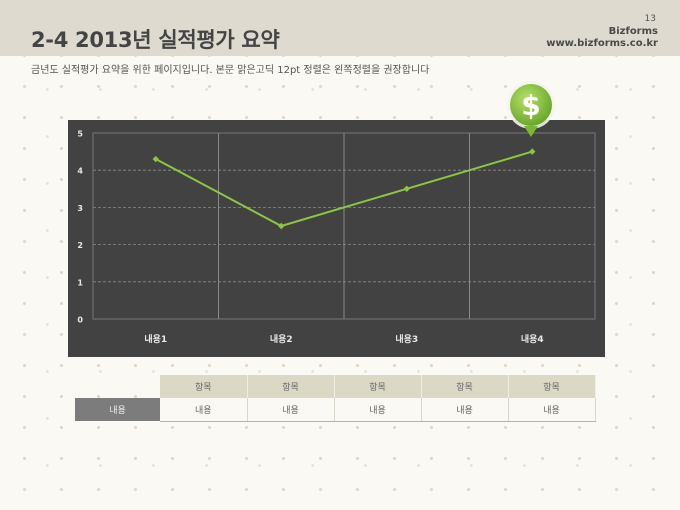 The width and height of the screenshot is (680, 510). What do you see at coordinates (633, 31) in the screenshot?
I see `brand-name: Bizforms` at bounding box center [633, 31].